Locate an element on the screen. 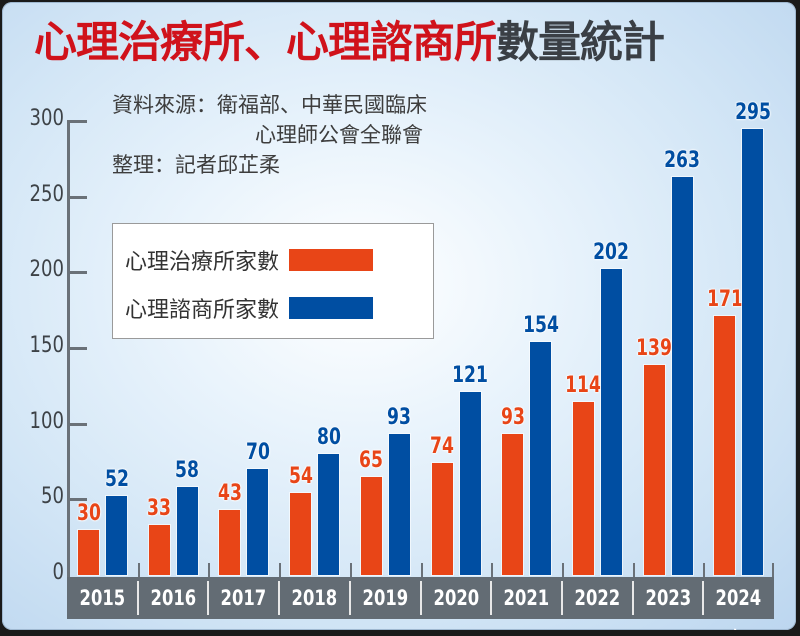 This screenshot has height=636, width=800. data-label: 263 is located at coordinates (682, 160).